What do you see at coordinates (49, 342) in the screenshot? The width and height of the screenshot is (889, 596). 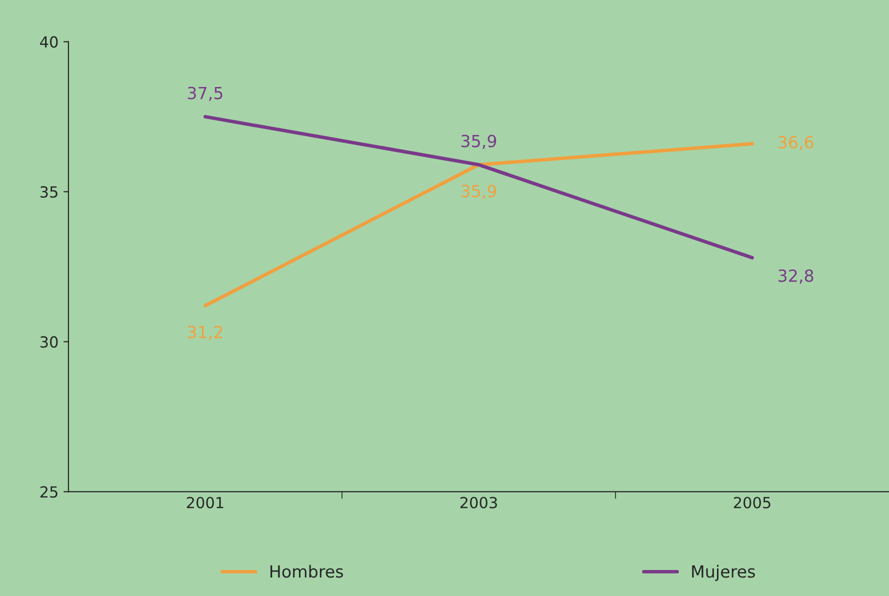 I see `y-tick-label: 30` at bounding box center [49, 342].